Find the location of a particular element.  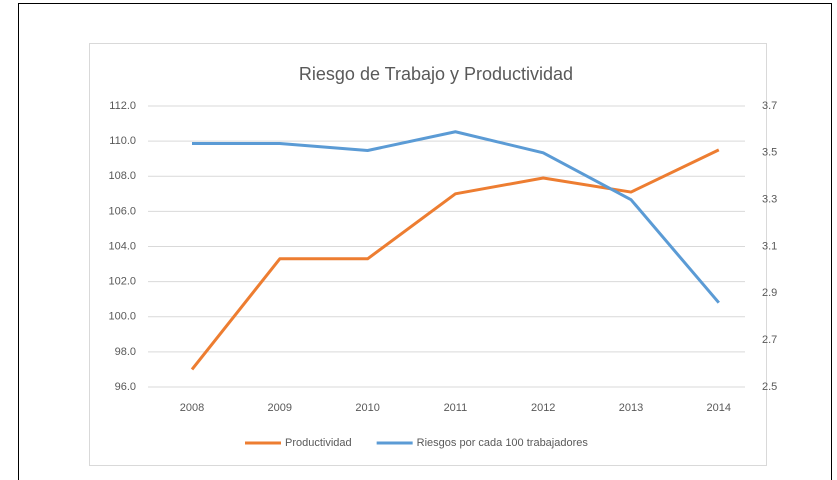

x-tick-label: 2009 is located at coordinates (280, 408).